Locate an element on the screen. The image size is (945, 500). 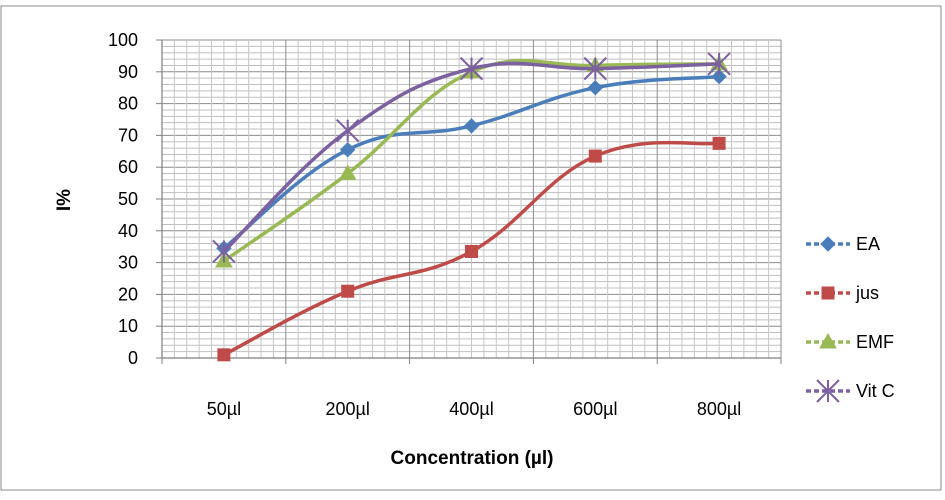
y-tick-label: 80 is located at coordinates (128, 104).